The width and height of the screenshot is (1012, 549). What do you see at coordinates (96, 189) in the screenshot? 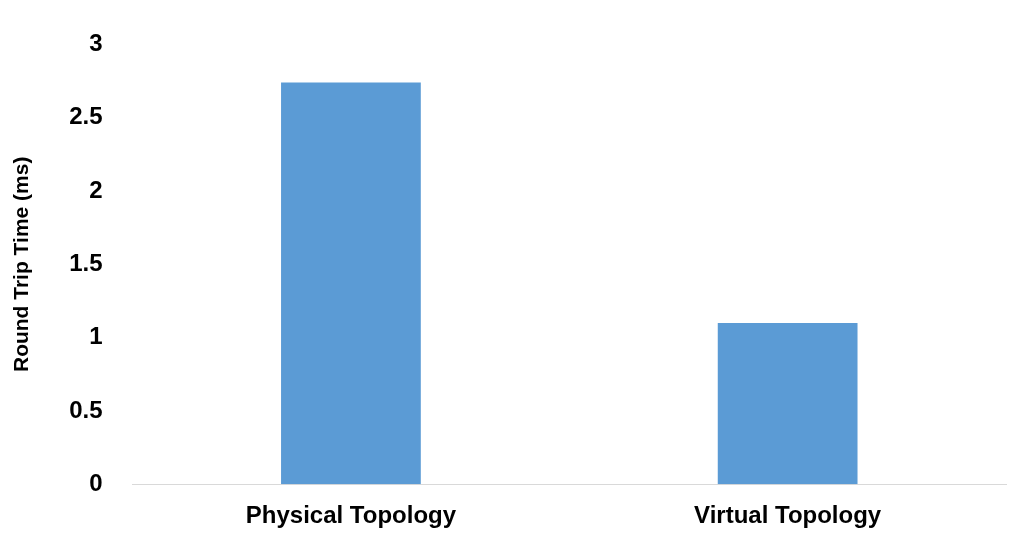
I see `y-tick-label: 2` at bounding box center [96, 189].